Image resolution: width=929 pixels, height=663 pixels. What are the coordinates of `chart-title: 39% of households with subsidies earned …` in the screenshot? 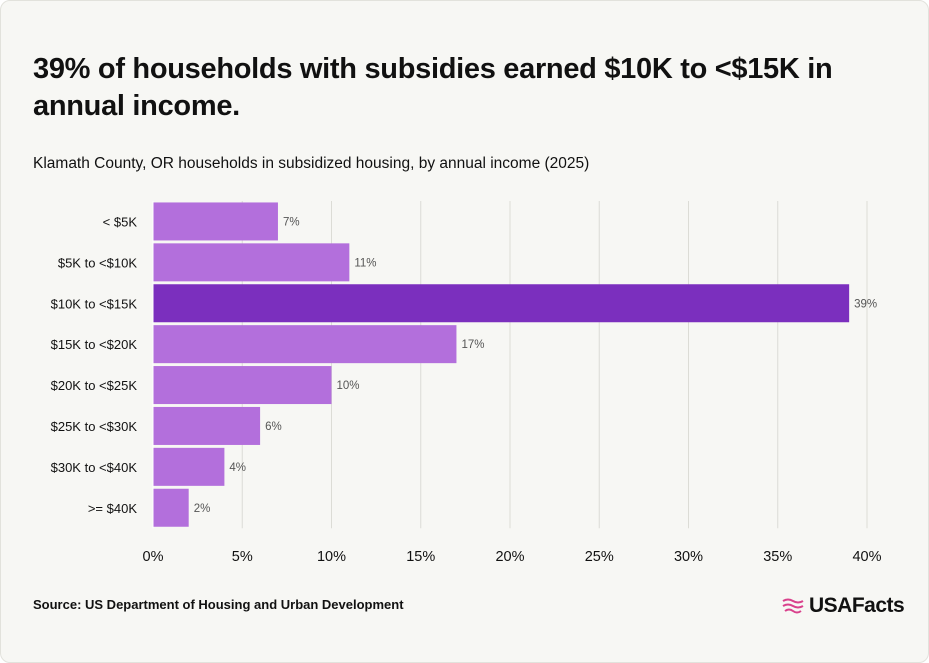 It's located at (433, 87).